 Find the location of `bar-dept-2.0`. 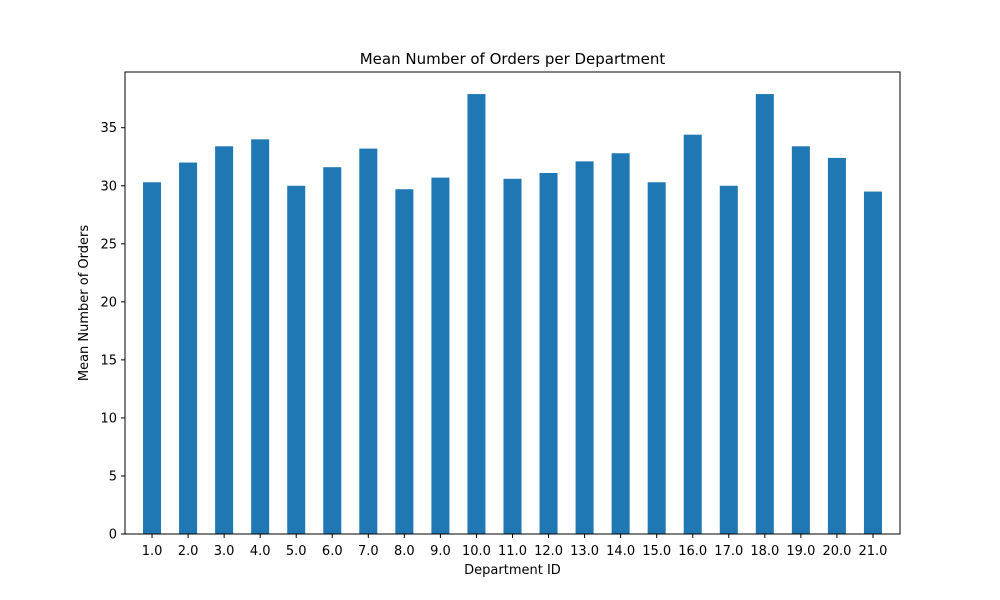

bar-dept-2.0 is located at coordinates (188, 348).